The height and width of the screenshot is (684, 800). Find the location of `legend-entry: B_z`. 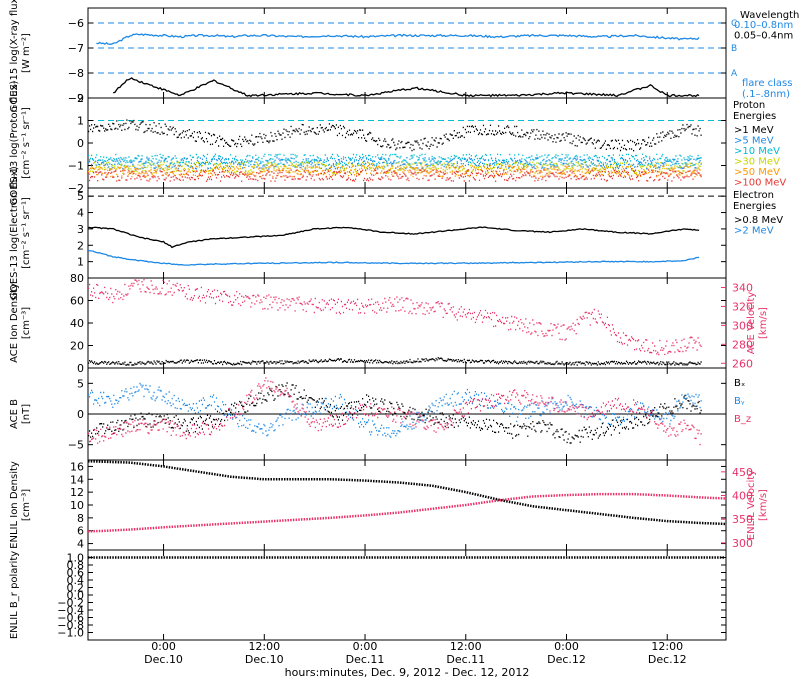

legend-entry: B_z is located at coordinates (742, 419).